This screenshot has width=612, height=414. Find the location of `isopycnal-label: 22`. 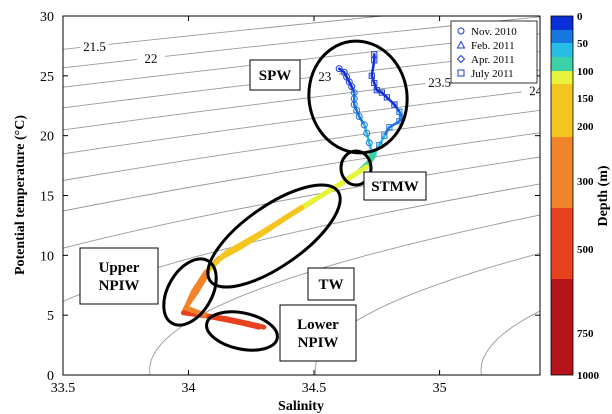

isopycnal-label: 22 is located at coordinates (150, 58).